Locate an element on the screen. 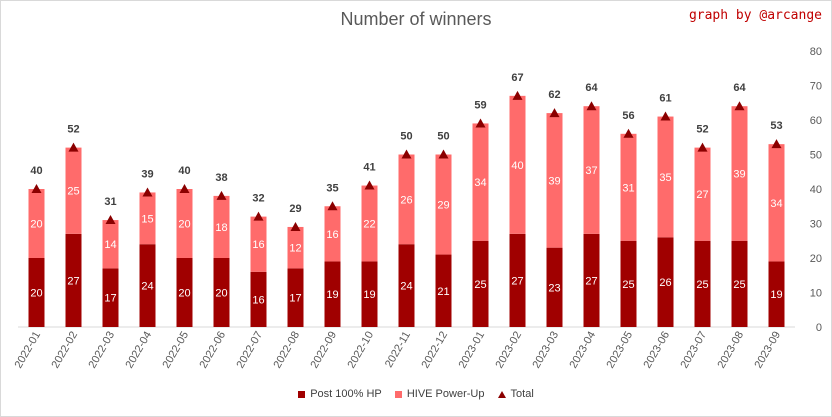 This screenshot has height=417, width=832. legend-item-post: Post 100% HP is located at coordinates (340, 394).